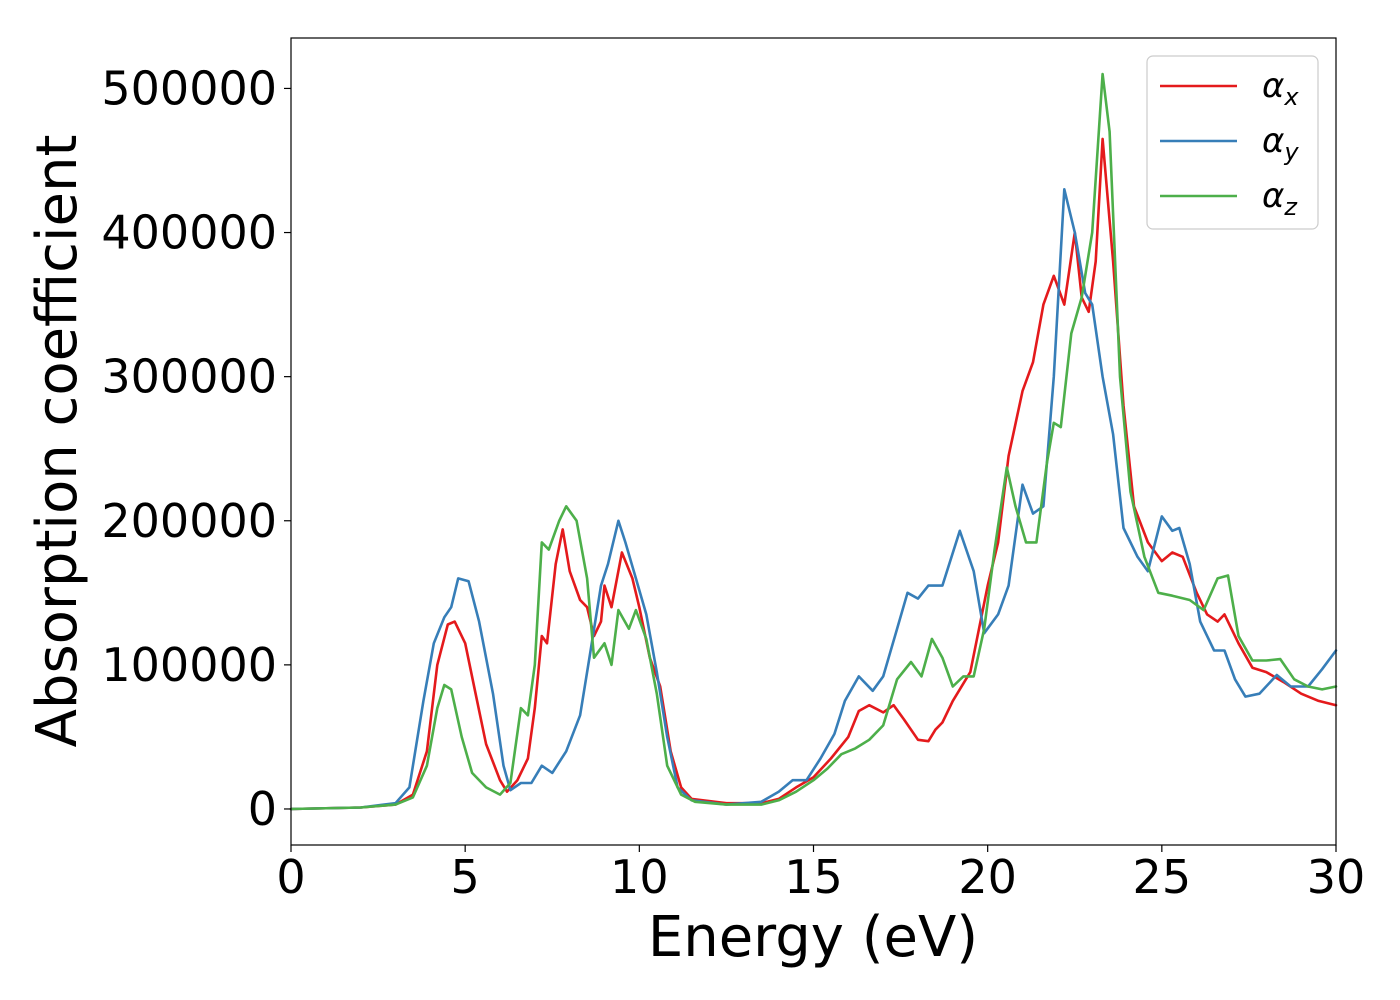  Describe the element at coordinates (189, 88) in the screenshot. I see `y-tick-label: 500000` at that location.